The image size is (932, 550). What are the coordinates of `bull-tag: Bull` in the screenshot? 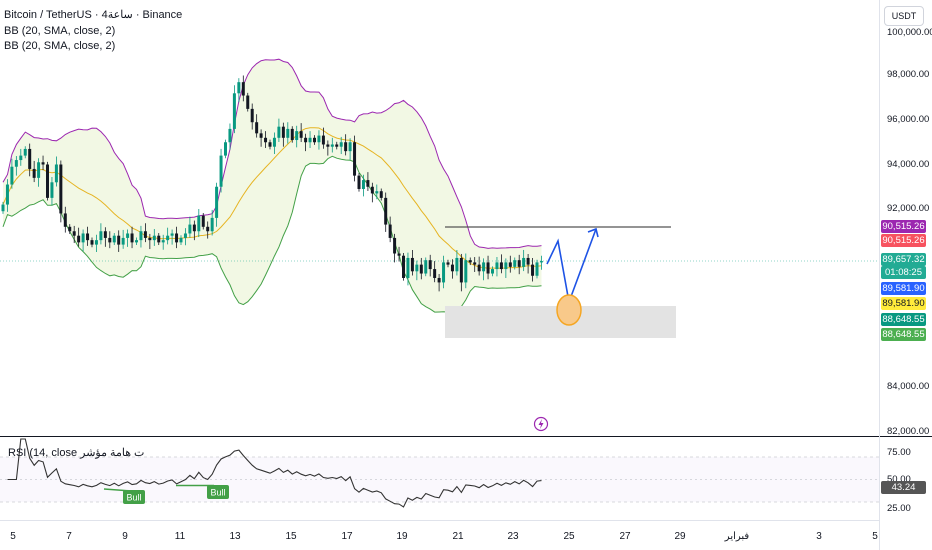 It's located at (133, 498).